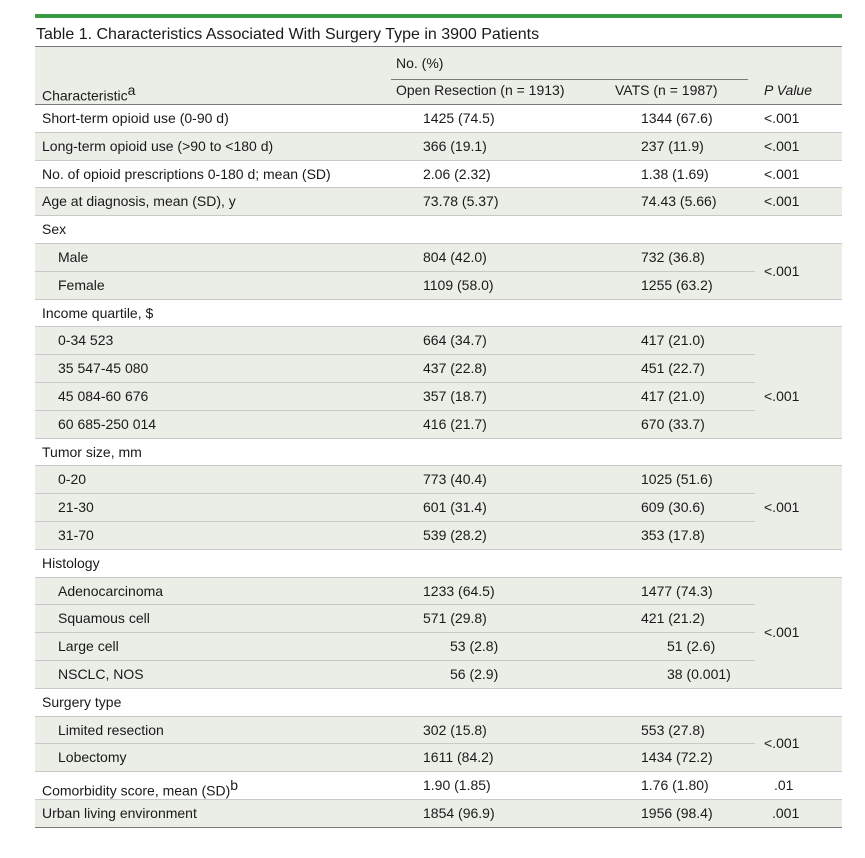  Describe the element at coordinates (672, 145) in the screenshot. I see `cell-vats: 237 (11.9)` at that location.